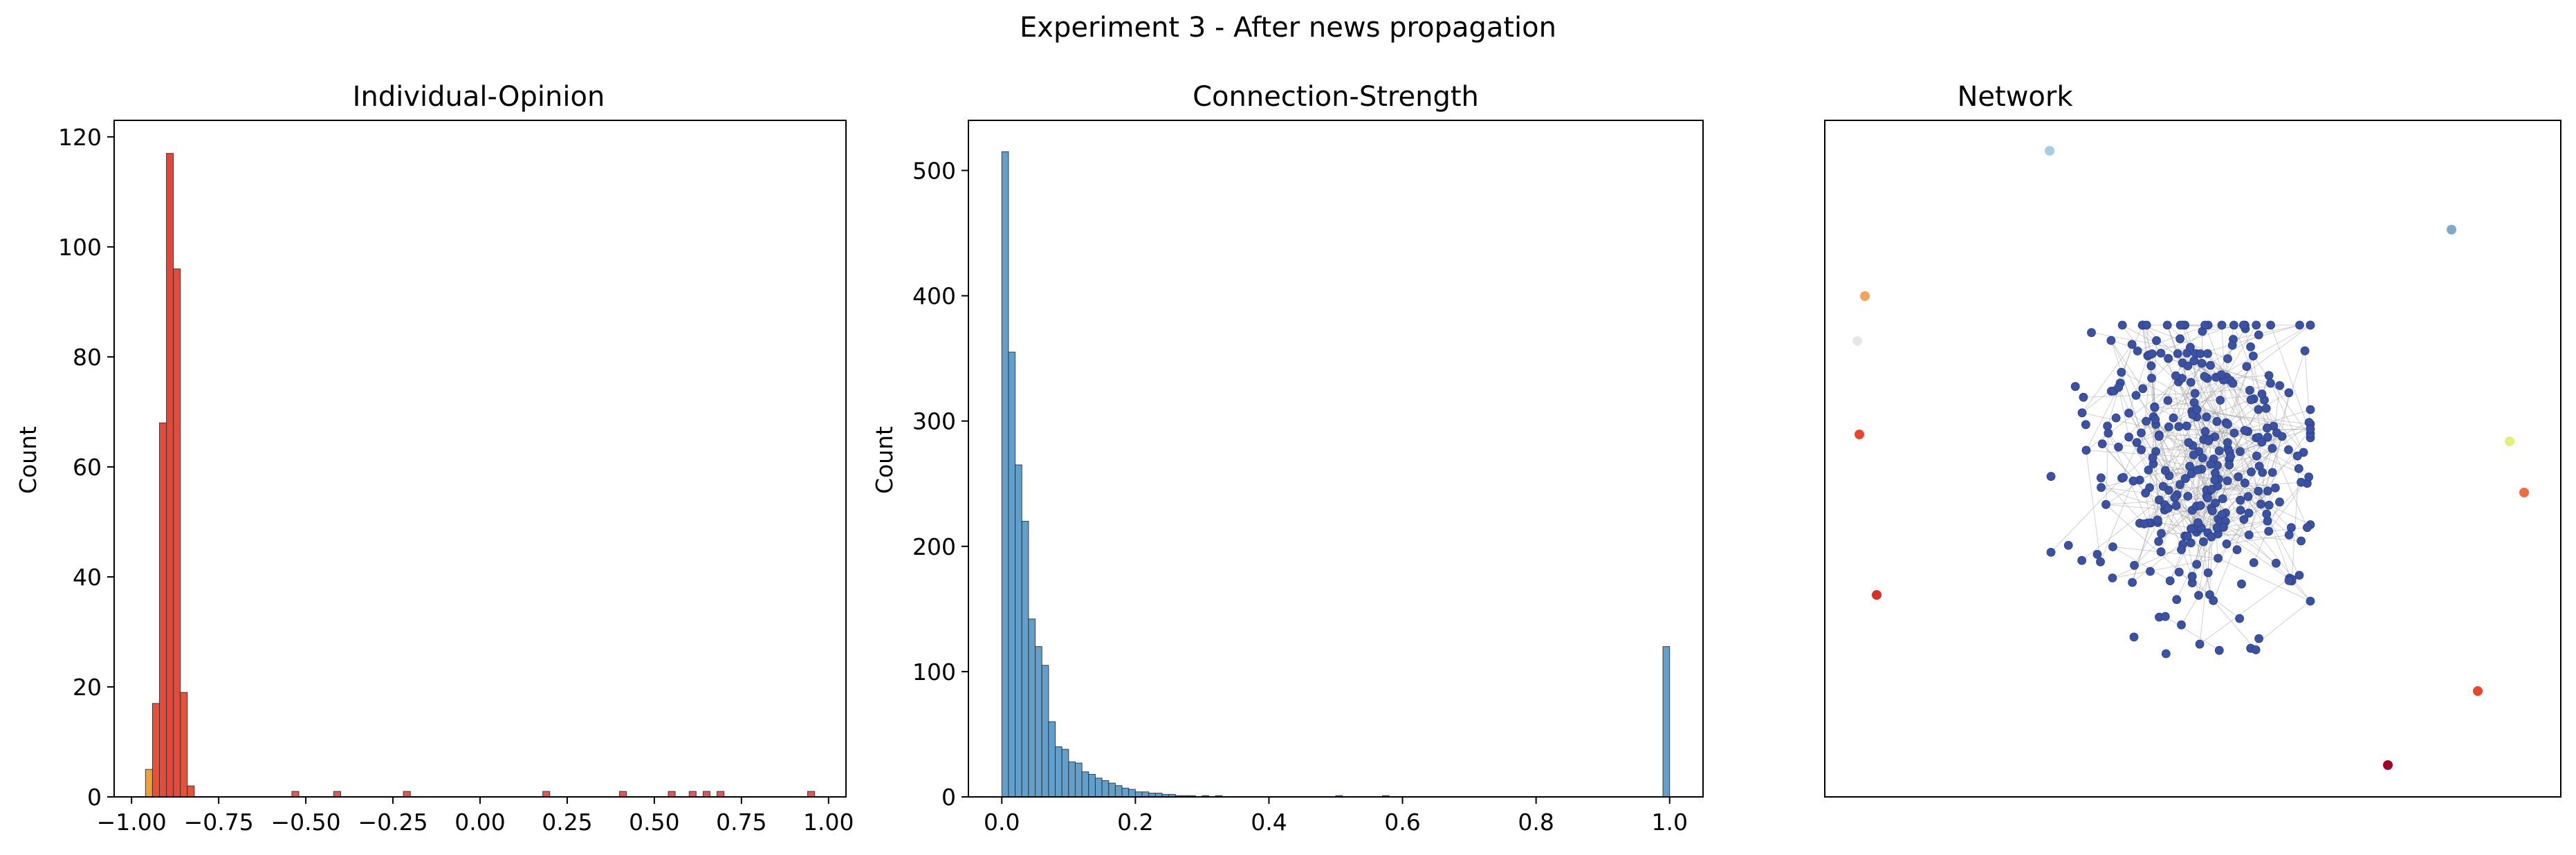 The image size is (2576, 855). Describe the element at coordinates (87, 357) in the screenshot. I see `opinion-y-tick-label: 80` at that location.